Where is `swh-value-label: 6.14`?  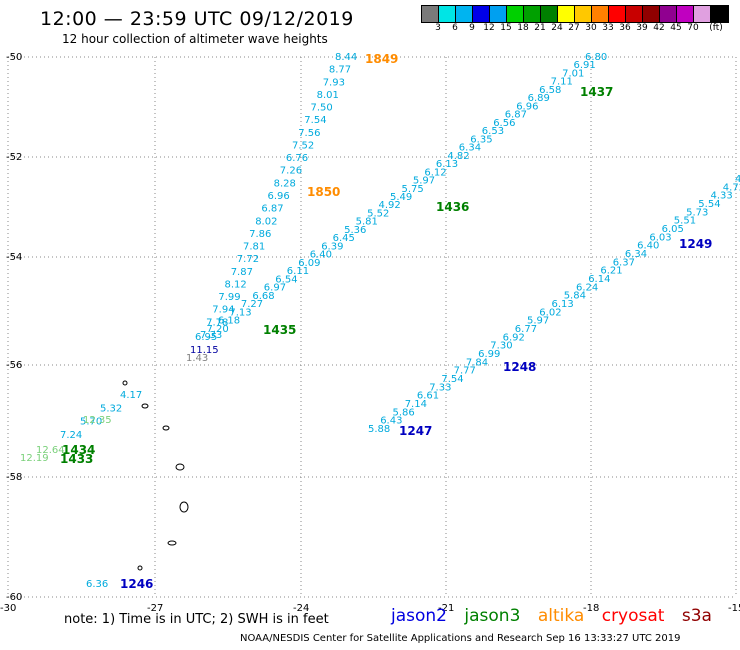 swh-value-label: 6.14 is located at coordinates (599, 279).